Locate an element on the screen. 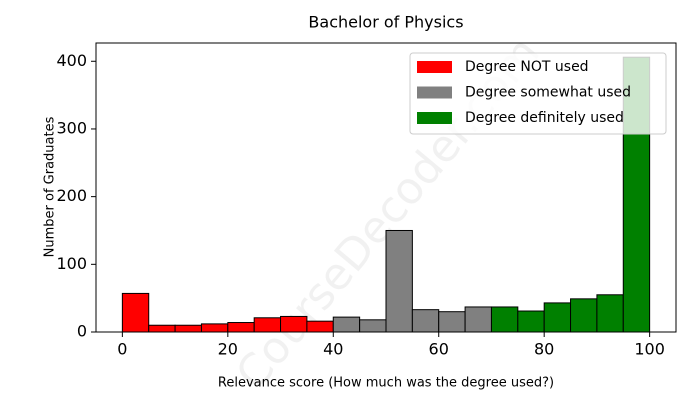 This screenshot has height=408, width=691. legend-label: Degree NOT used is located at coordinates (527, 67).